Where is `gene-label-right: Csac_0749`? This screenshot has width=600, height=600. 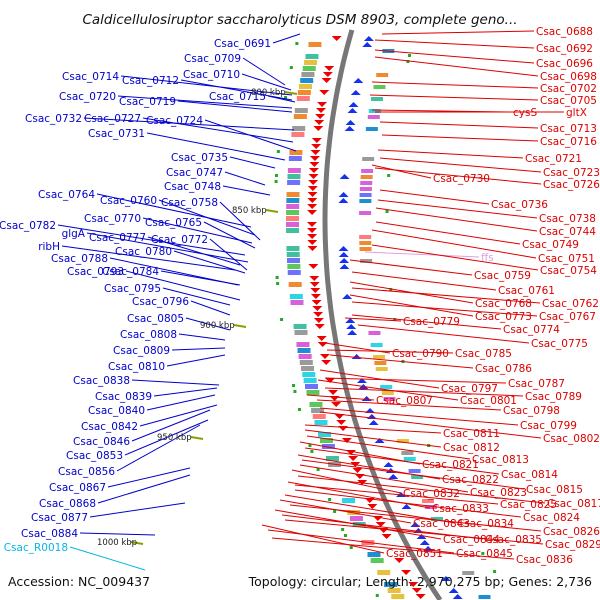
gene-label-right: Csac_0749 is located at coordinates (550, 245).